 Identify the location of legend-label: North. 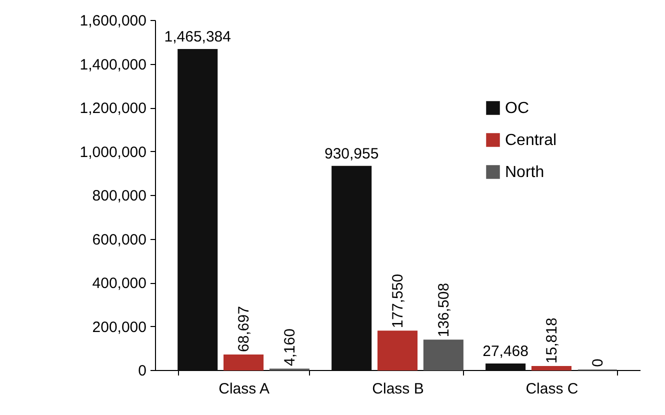
(524, 172).